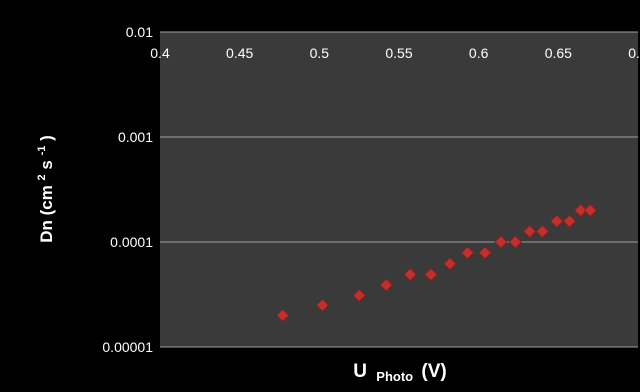 This screenshot has width=640, height=392. I want to click on x-tick-label: 0.7, so click(634, 53).